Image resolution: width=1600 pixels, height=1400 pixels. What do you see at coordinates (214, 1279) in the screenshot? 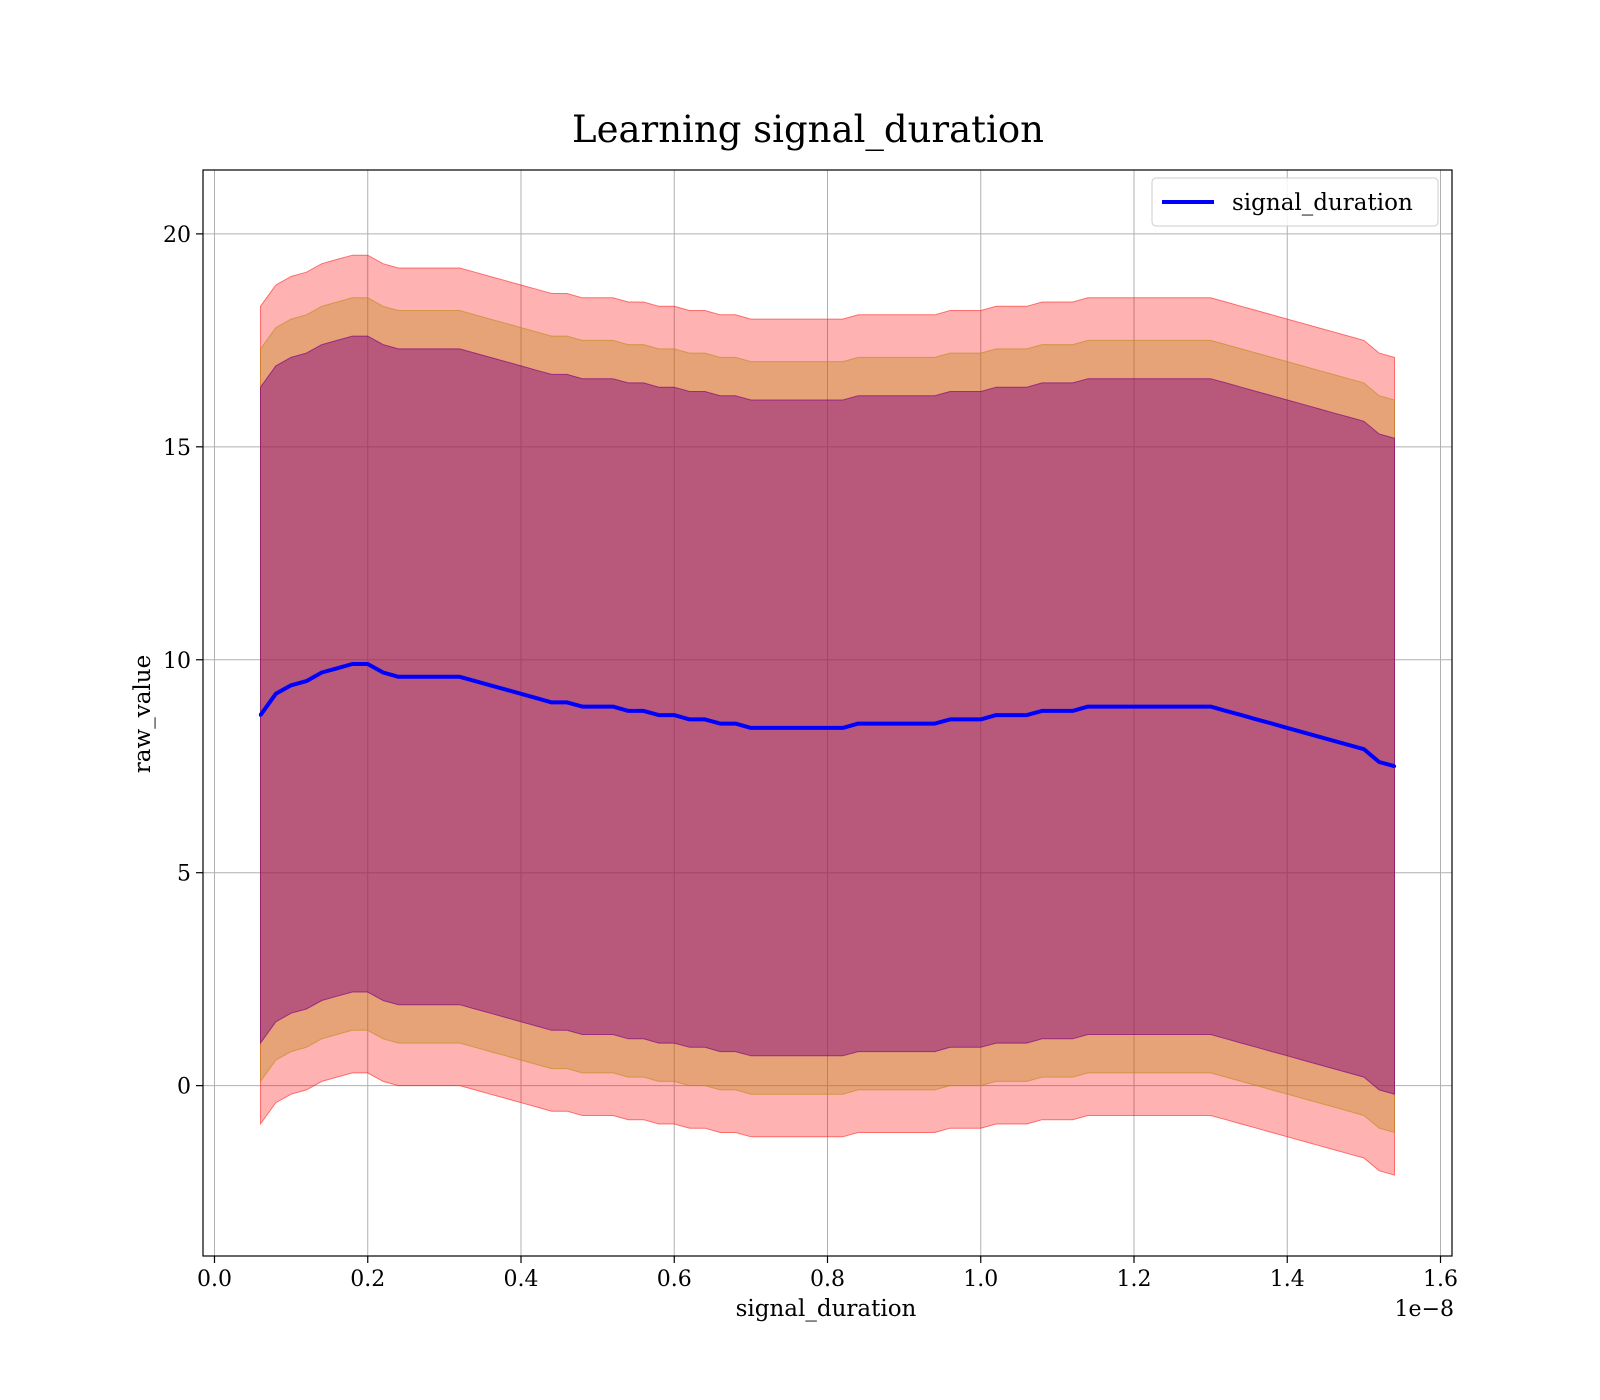
I see `x-tick-label: 0.0` at bounding box center [214, 1279].